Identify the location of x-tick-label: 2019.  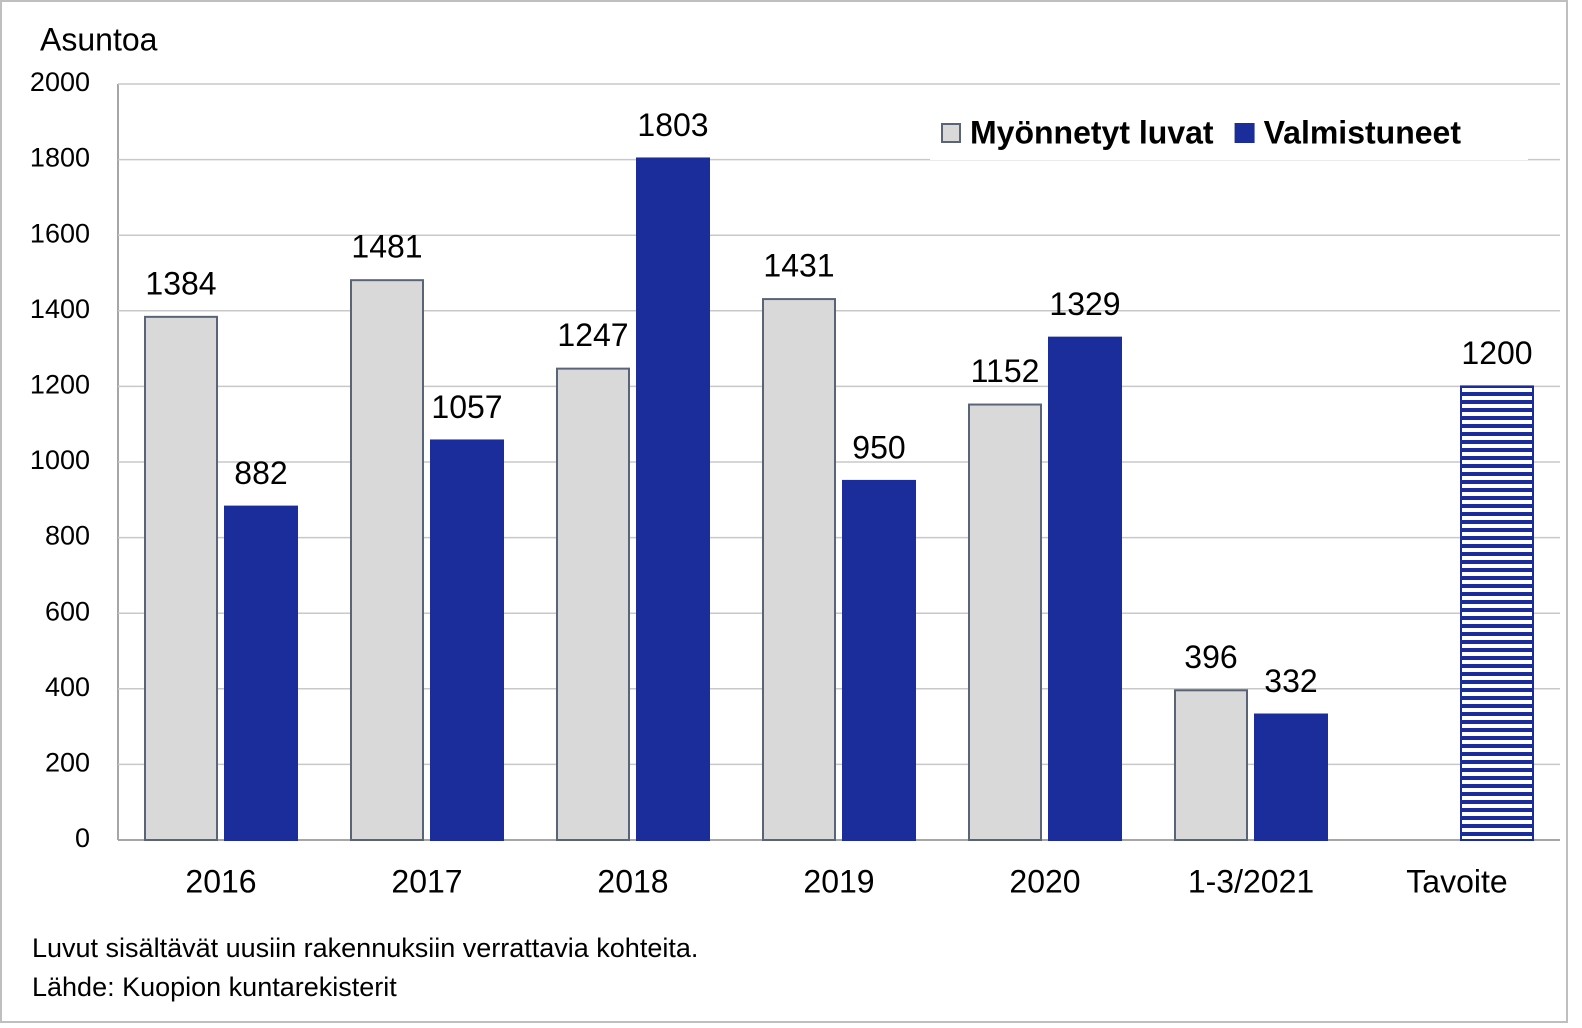
(838, 881).